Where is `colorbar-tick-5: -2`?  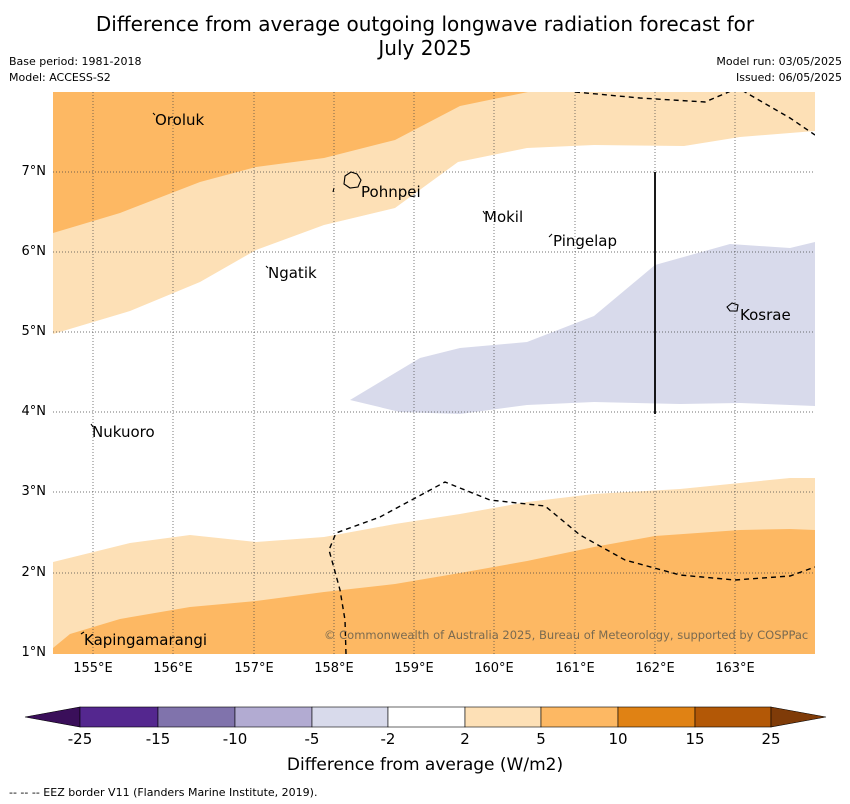
colorbar-tick-5: -2 is located at coordinates (388, 739).